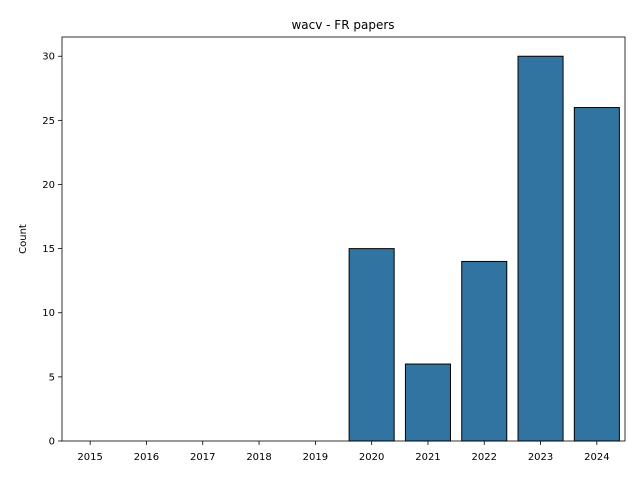 The height and width of the screenshot is (480, 640). I want to click on x-tick-label: 2019, so click(315, 457).